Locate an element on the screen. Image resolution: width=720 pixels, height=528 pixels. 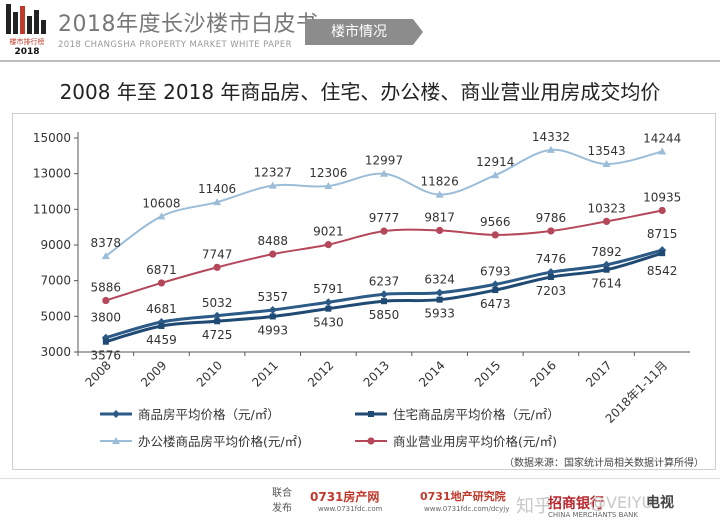
legend-label-business: 商业营业用房平均价格(元/㎡) is located at coordinates (475, 441).